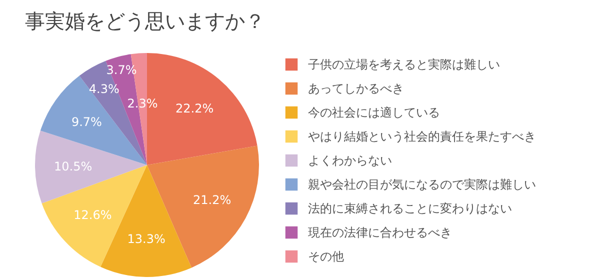 Image resolution: width=600 pixels, height=280 pixels. What do you see at coordinates (410, 209) in the screenshot?
I see `legend-label: 法的に束縛されることに変わりはない` at bounding box center [410, 209].